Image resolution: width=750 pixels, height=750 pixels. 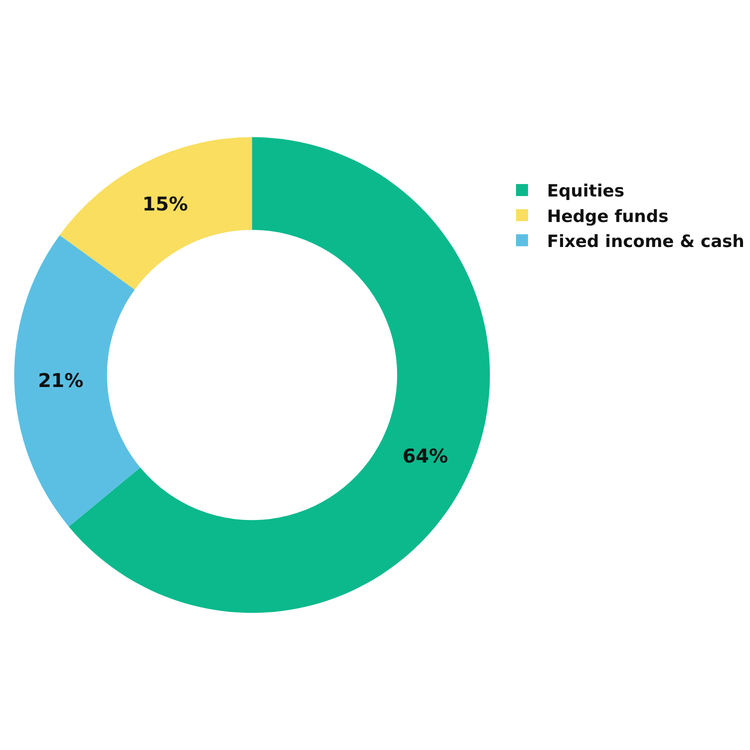 What do you see at coordinates (607, 216) in the screenshot?
I see `legend-label: Hedge funds` at bounding box center [607, 216].